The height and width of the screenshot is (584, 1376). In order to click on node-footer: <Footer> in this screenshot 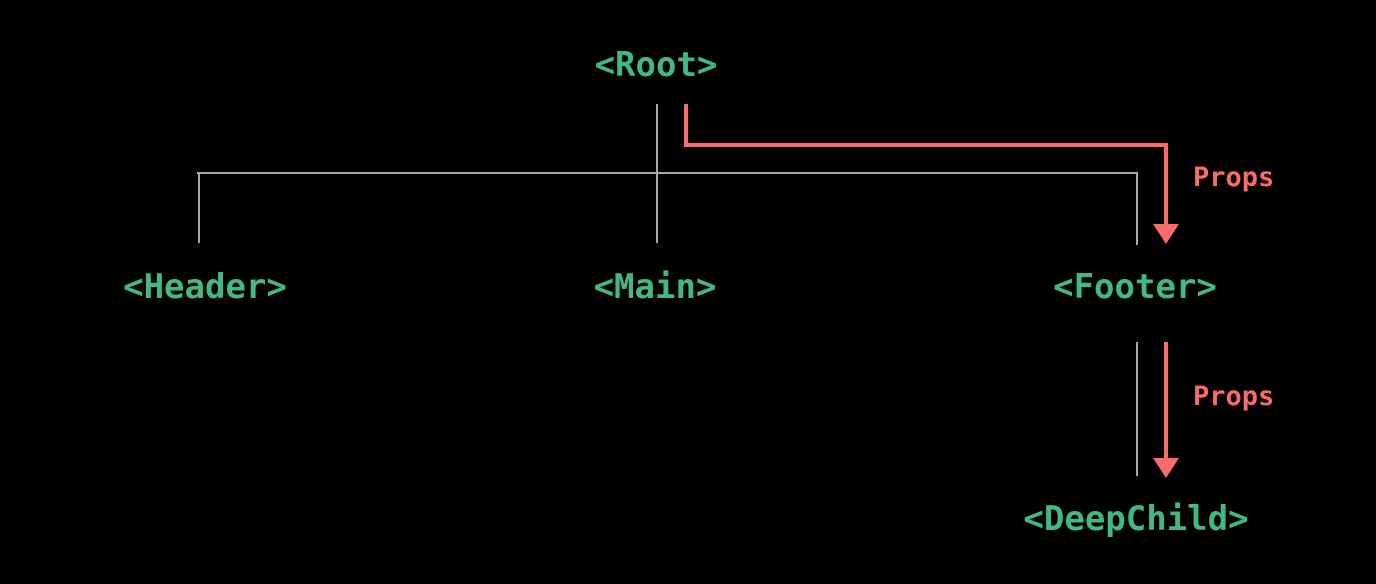, I will do `click(1135, 287)`.